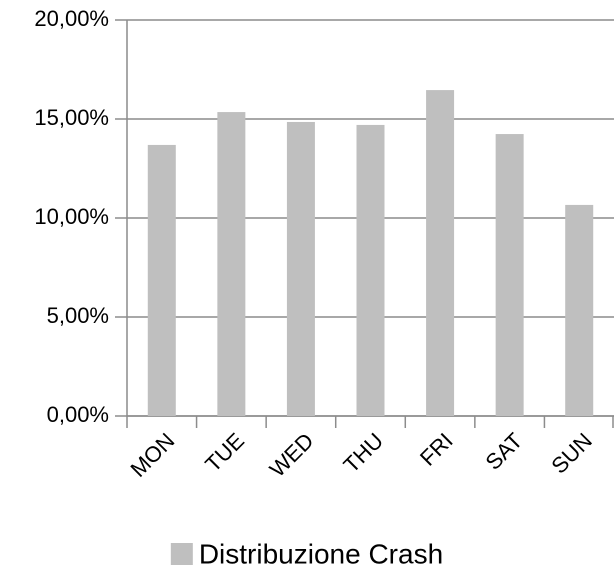 The height and width of the screenshot is (582, 614). I want to click on x-tick-label: THU, so click(363, 453).